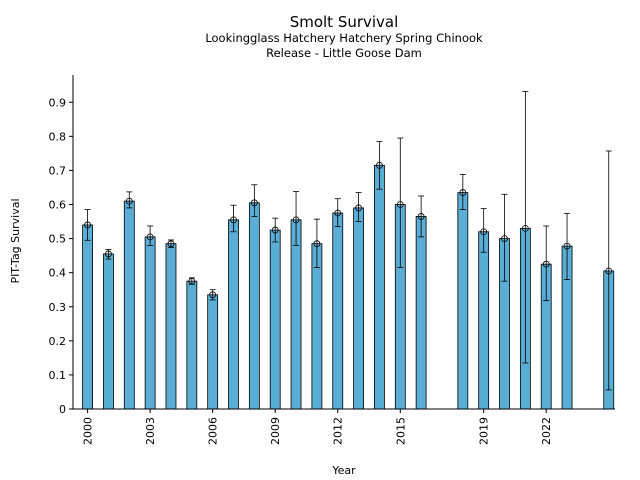 This screenshot has height=480, width=640. Describe the element at coordinates (344, 53) in the screenshot. I see `chart-subtitle-line-2: Release - Little Goose Dam` at that location.